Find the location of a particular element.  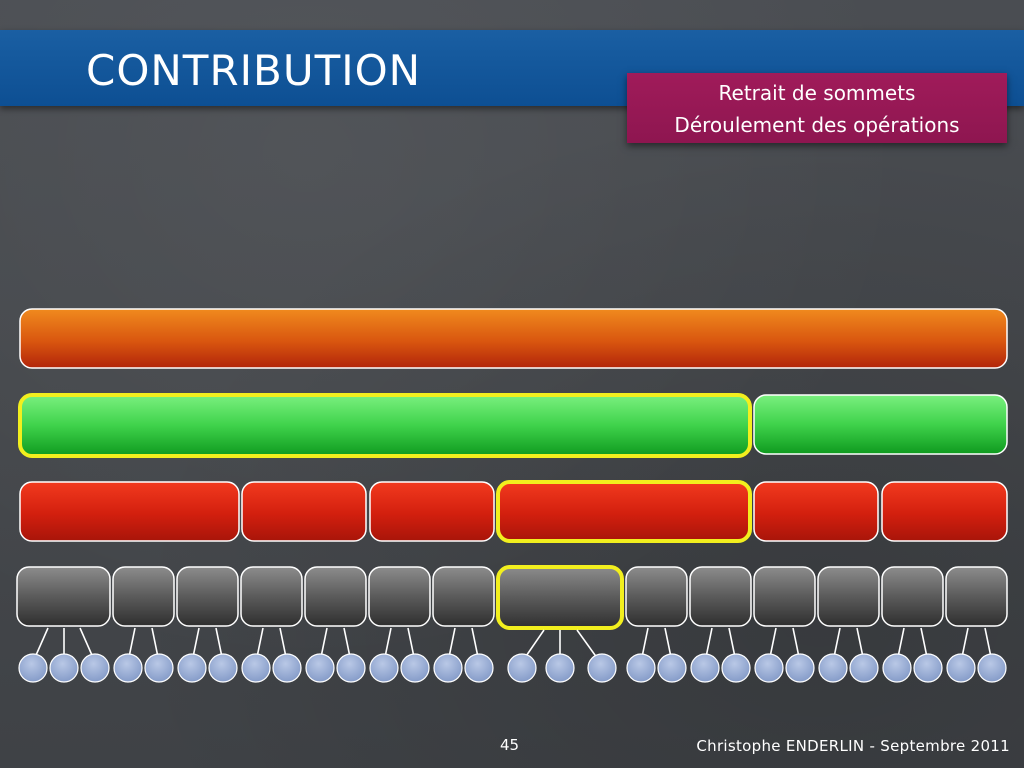

connector-lines is located at coordinates (512, 645).